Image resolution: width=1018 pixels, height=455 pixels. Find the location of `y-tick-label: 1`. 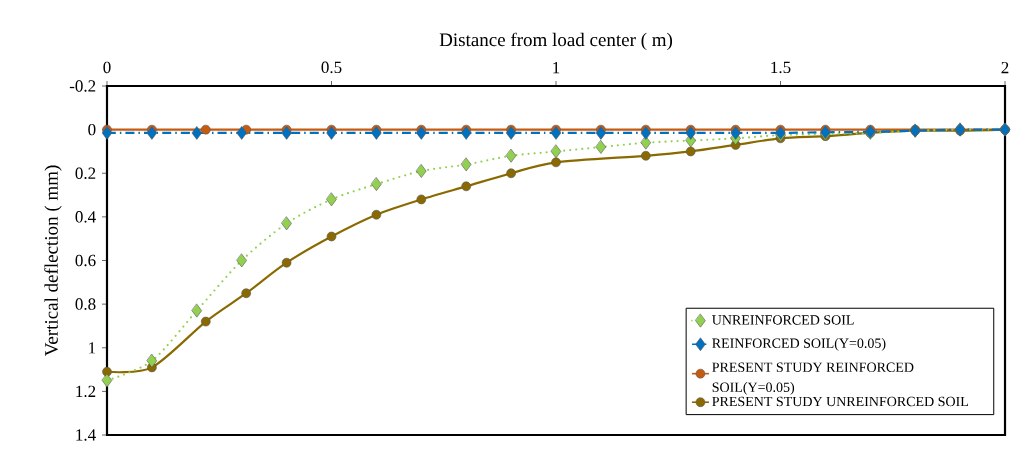

y-tick-label: 1 is located at coordinates (92, 348).